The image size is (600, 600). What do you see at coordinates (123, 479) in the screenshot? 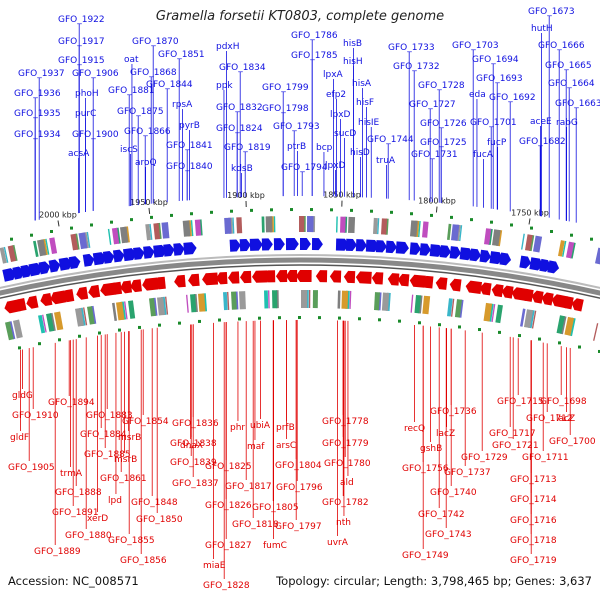
I see `reverse-gene-label: GFO_1861` at bounding box center [123, 479].